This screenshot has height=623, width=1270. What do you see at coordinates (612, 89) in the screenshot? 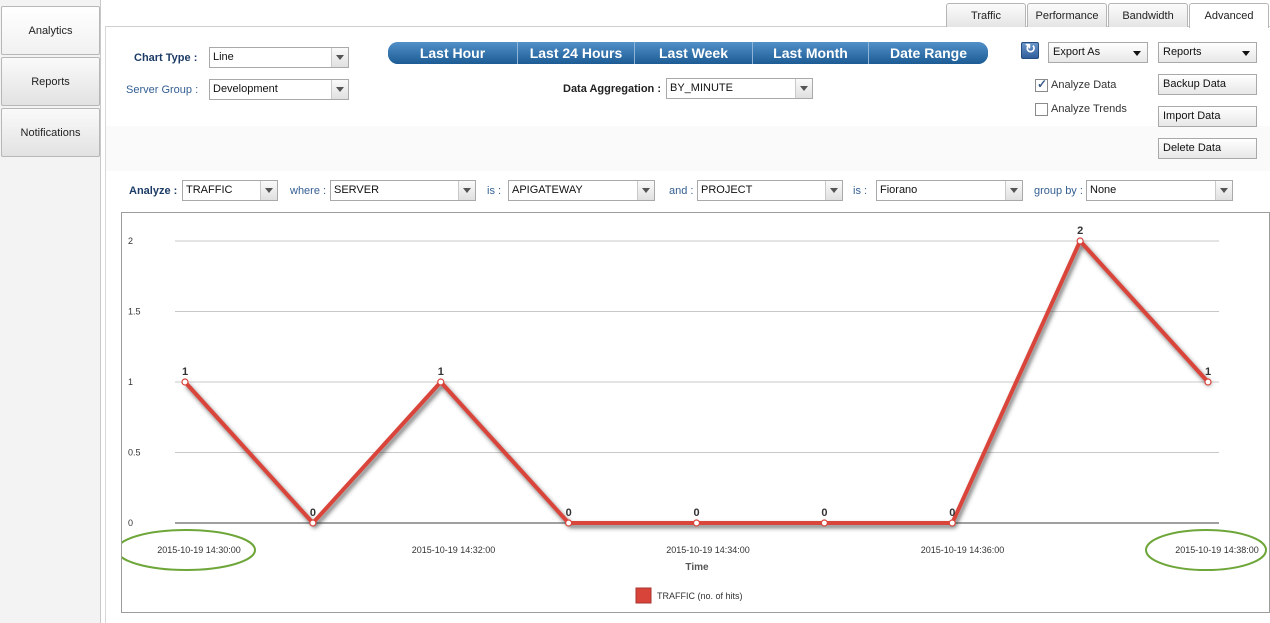
I see `data-aggregation-label: Data Aggregation :` at bounding box center [612, 89].